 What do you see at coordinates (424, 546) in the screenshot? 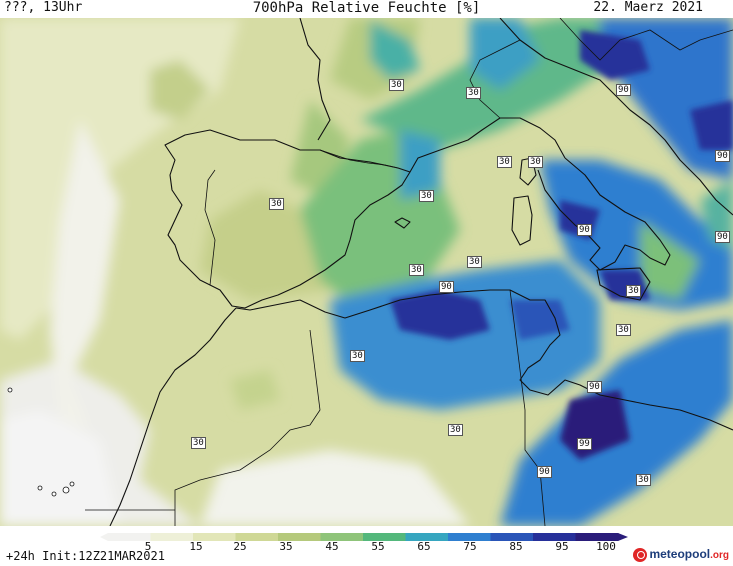
I see `legend-tick: 65` at bounding box center [424, 546].